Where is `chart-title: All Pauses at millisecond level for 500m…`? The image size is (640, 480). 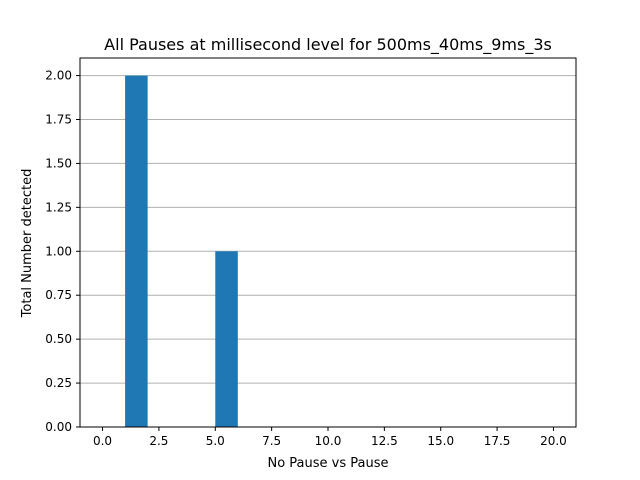 chart-title: All Pauses at millisecond level for 500m… is located at coordinates (328, 45).